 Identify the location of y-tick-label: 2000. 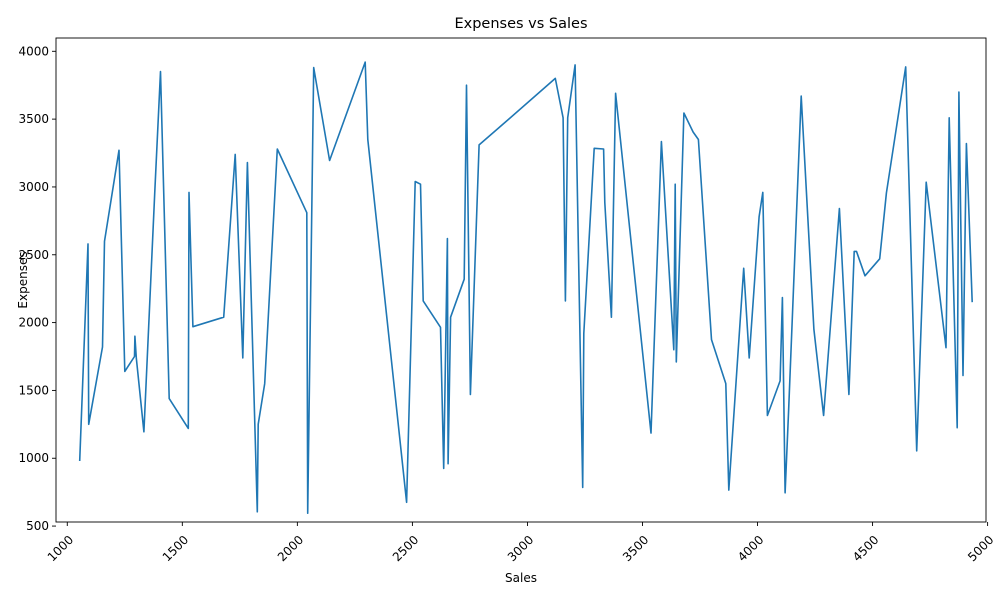
(33, 323).